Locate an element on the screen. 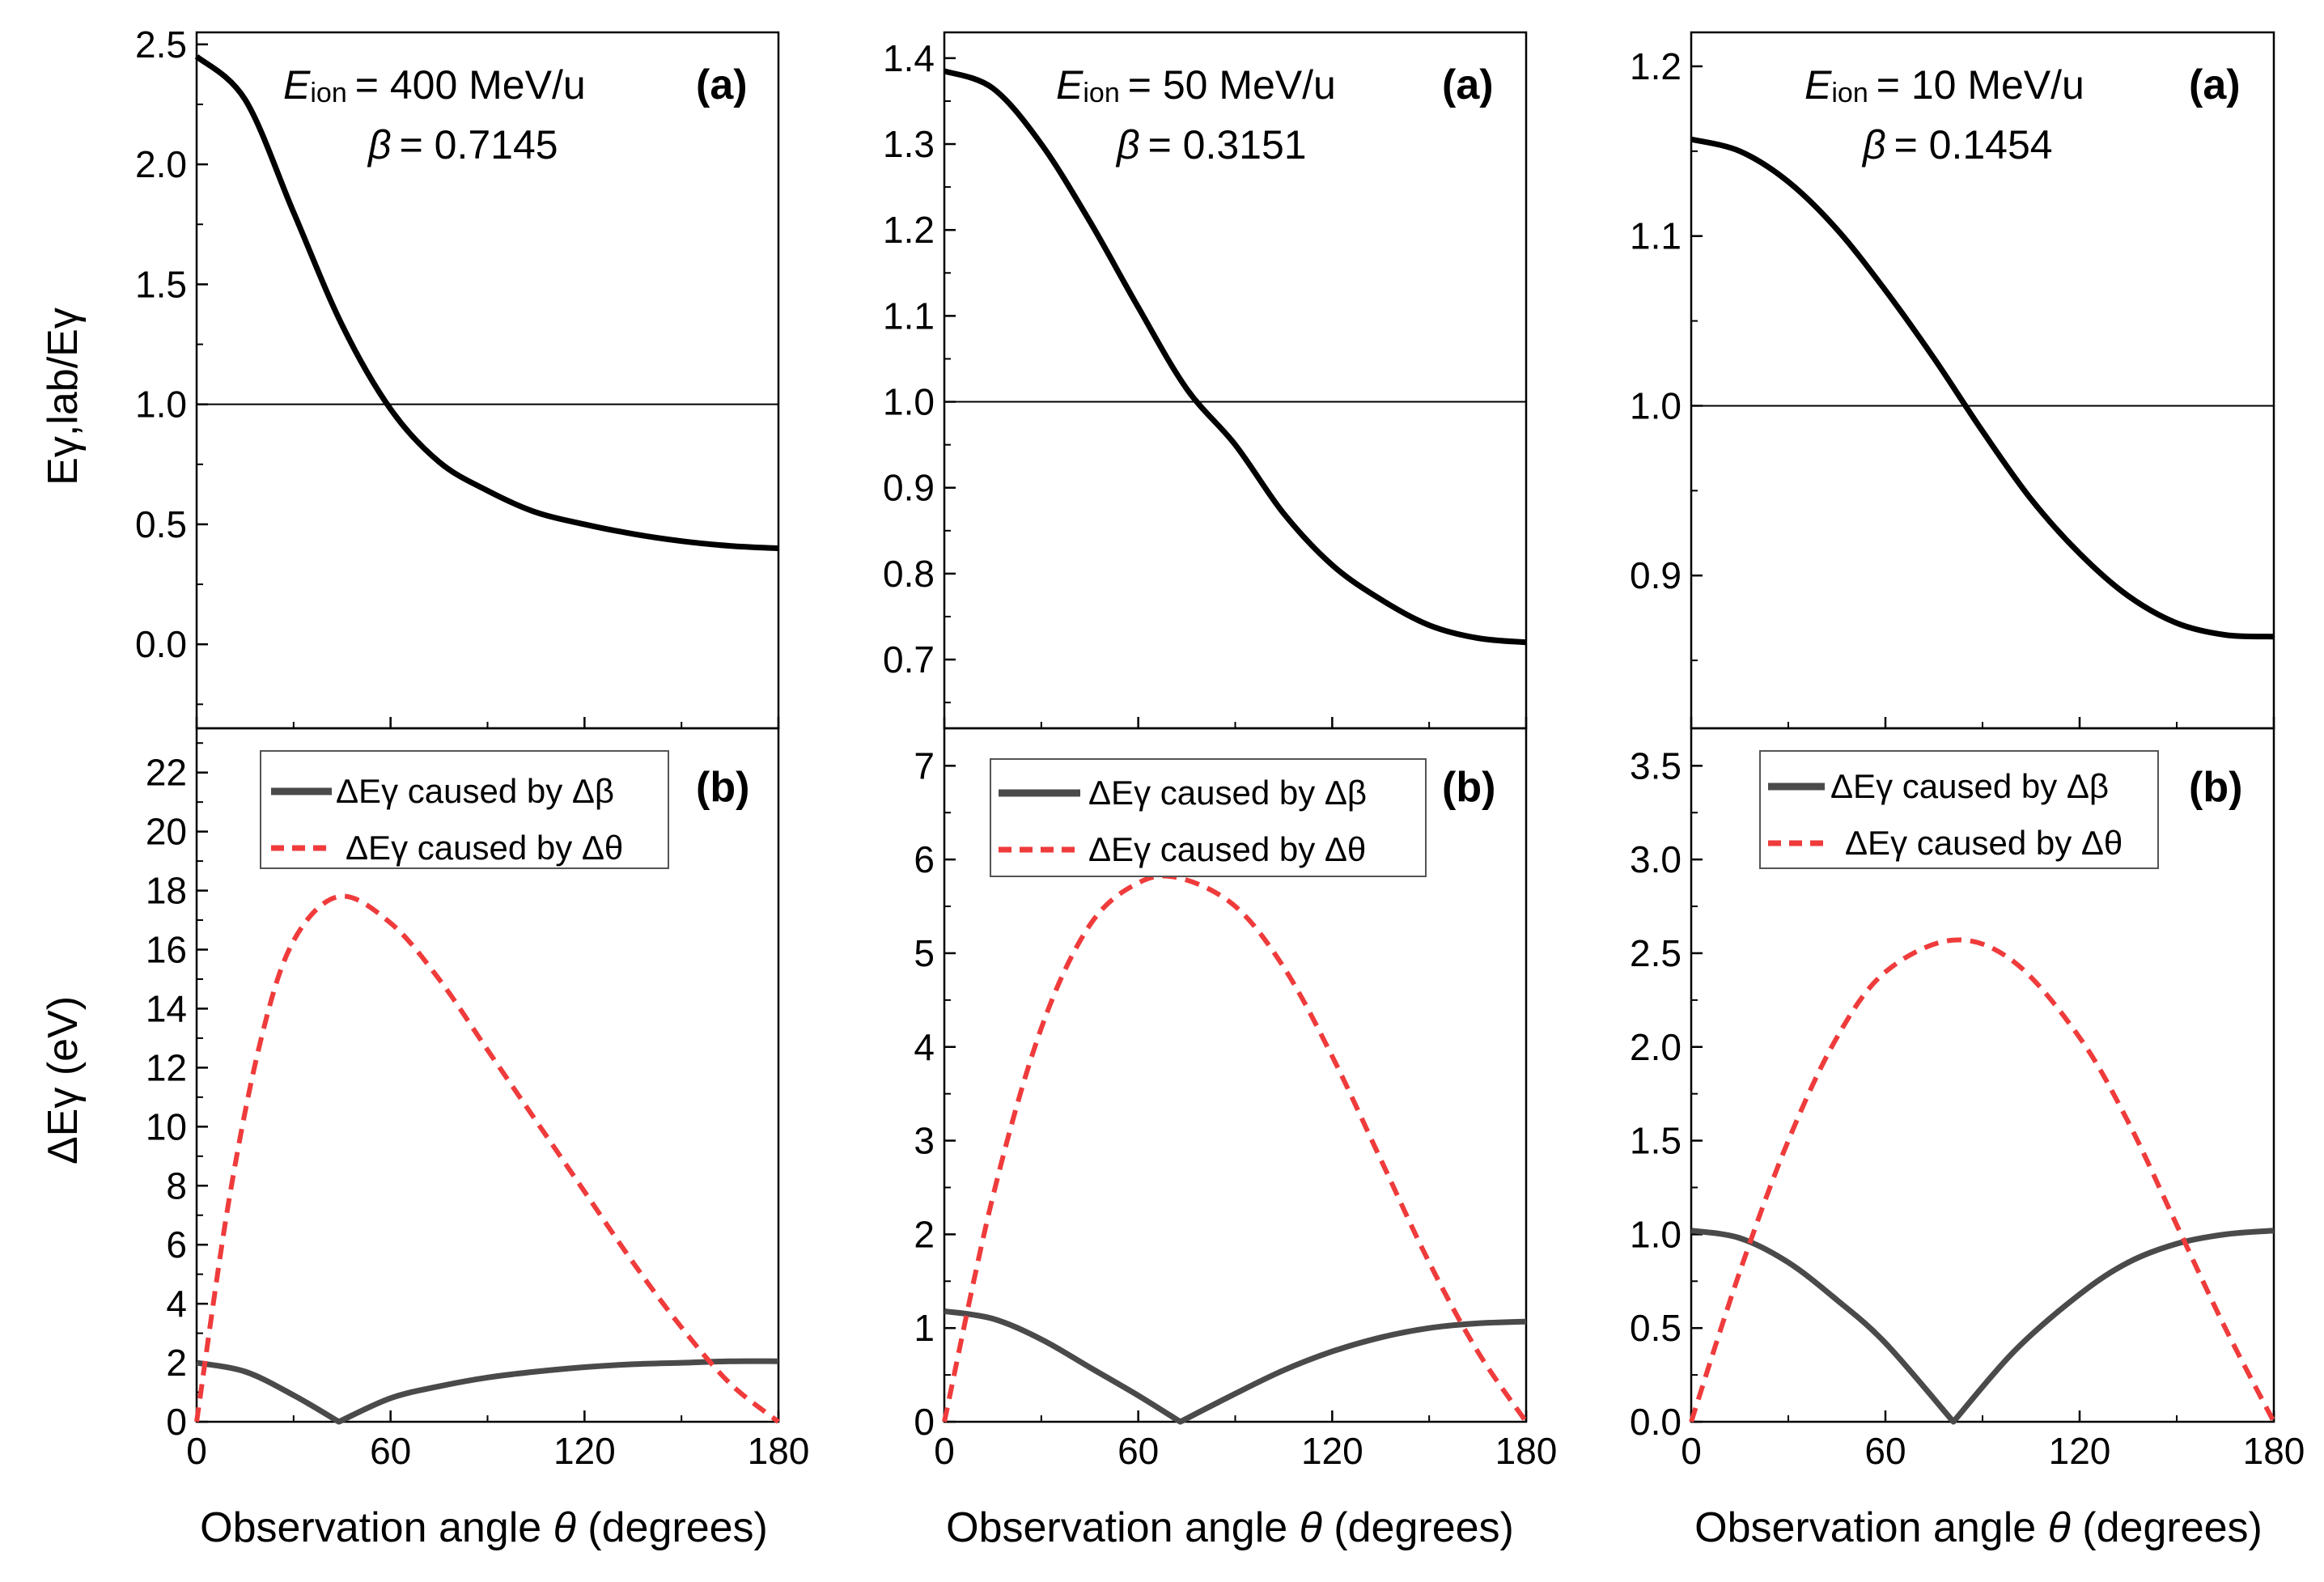  y-axis-title-bottom: ΔEγ (eV) is located at coordinates (63, 1080).